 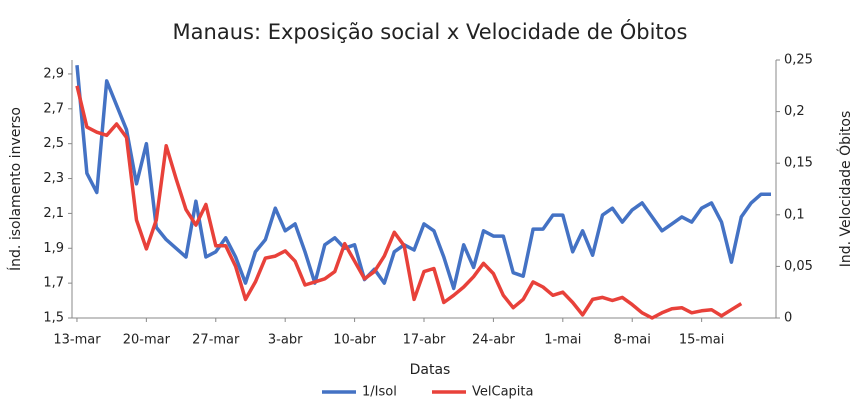 I want to click on x-tick-label: 20-mar, so click(x=147, y=340).